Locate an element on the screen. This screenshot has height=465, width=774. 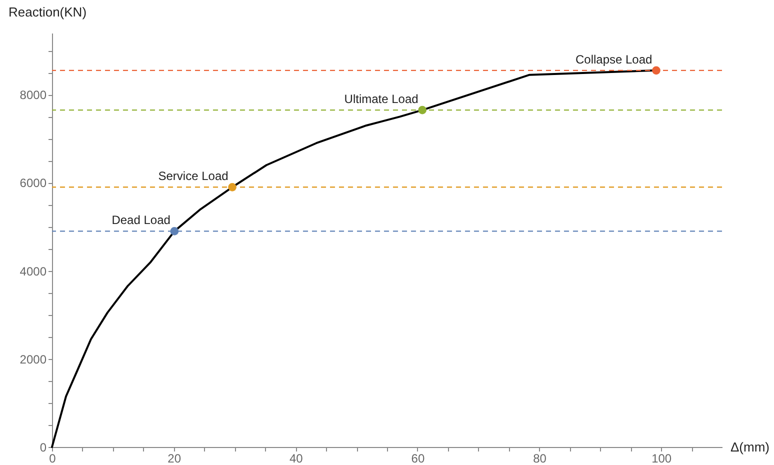
annotation: Collapse Load is located at coordinates (613, 59).